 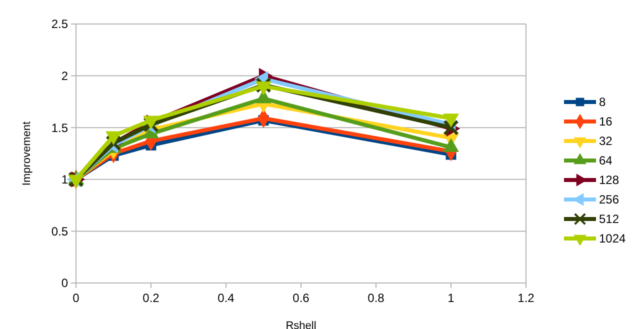 What do you see at coordinates (59, 231) in the screenshot?
I see `y-tick-label: 0.5` at bounding box center [59, 231].